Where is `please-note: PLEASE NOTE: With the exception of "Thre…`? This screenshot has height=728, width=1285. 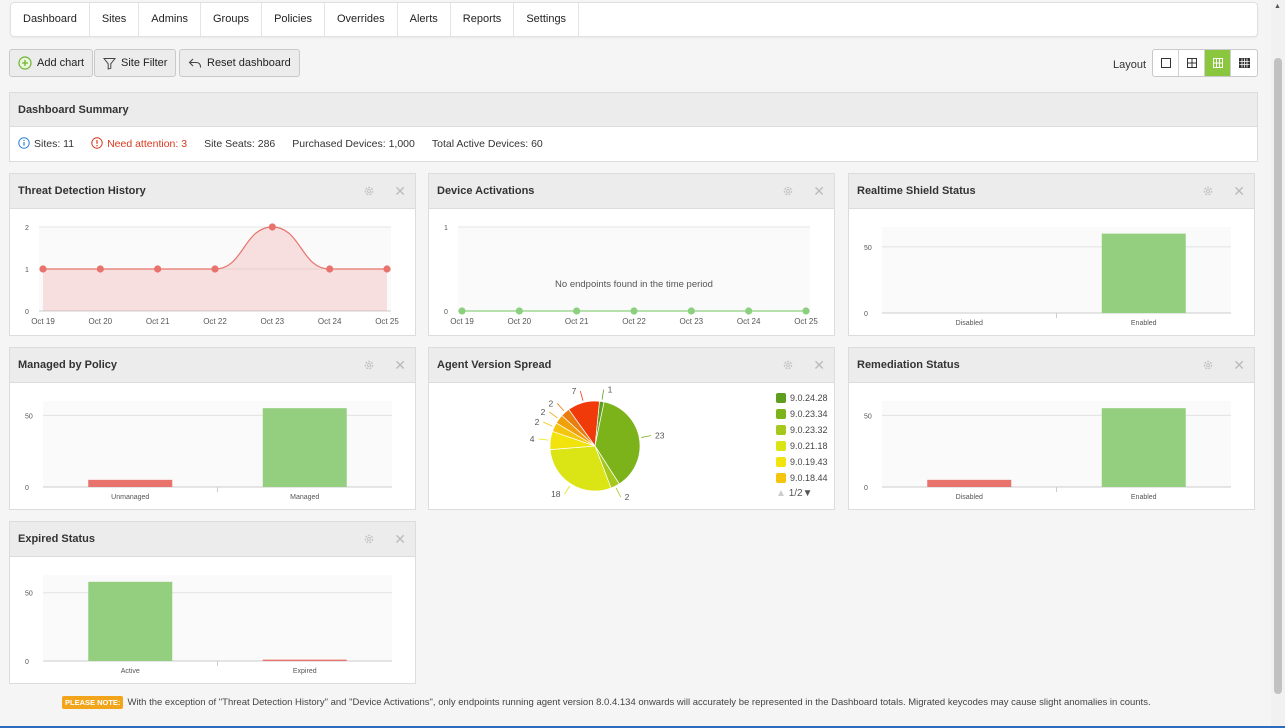
please-note: PLEASE NOTE: With the exception of "Thre… is located at coordinates (606, 702).